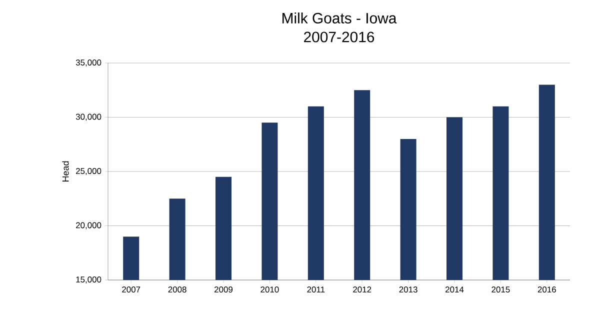 This screenshot has width=612, height=329. I want to click on x-tick-label: 2016, so click(547, 289).